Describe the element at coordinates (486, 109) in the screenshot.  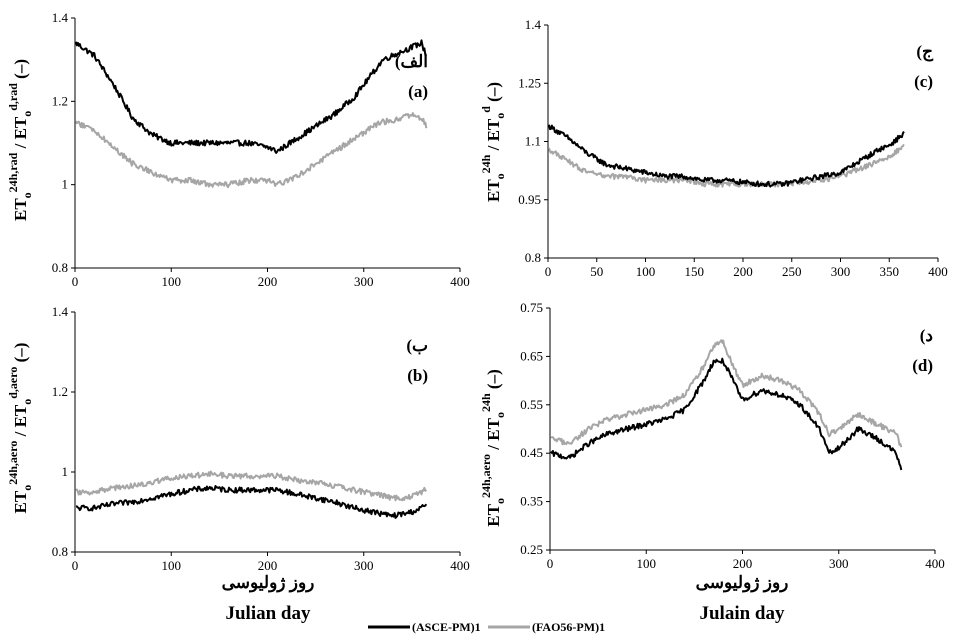
I see `ylabel-c-sup2: d` at that location.